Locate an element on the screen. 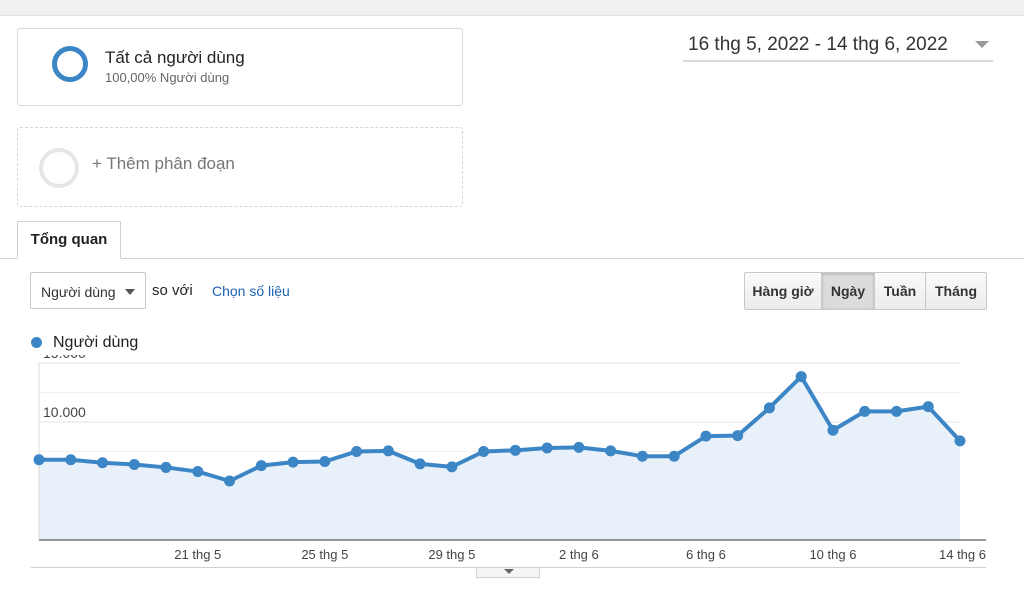 The width and height of the screenshot is (1024, 591). day-button: Ngày is located at coordinates (848, 291).